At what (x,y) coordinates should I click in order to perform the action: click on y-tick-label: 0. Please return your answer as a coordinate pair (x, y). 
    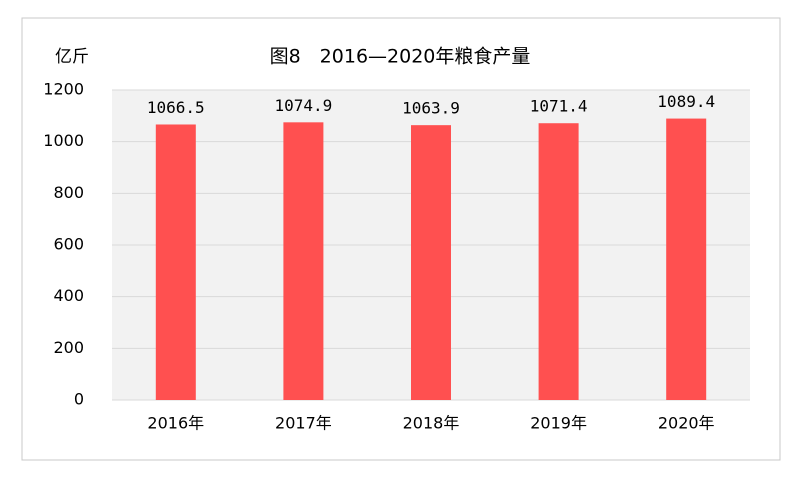
    Looking at the image, I should click on (79, 399).